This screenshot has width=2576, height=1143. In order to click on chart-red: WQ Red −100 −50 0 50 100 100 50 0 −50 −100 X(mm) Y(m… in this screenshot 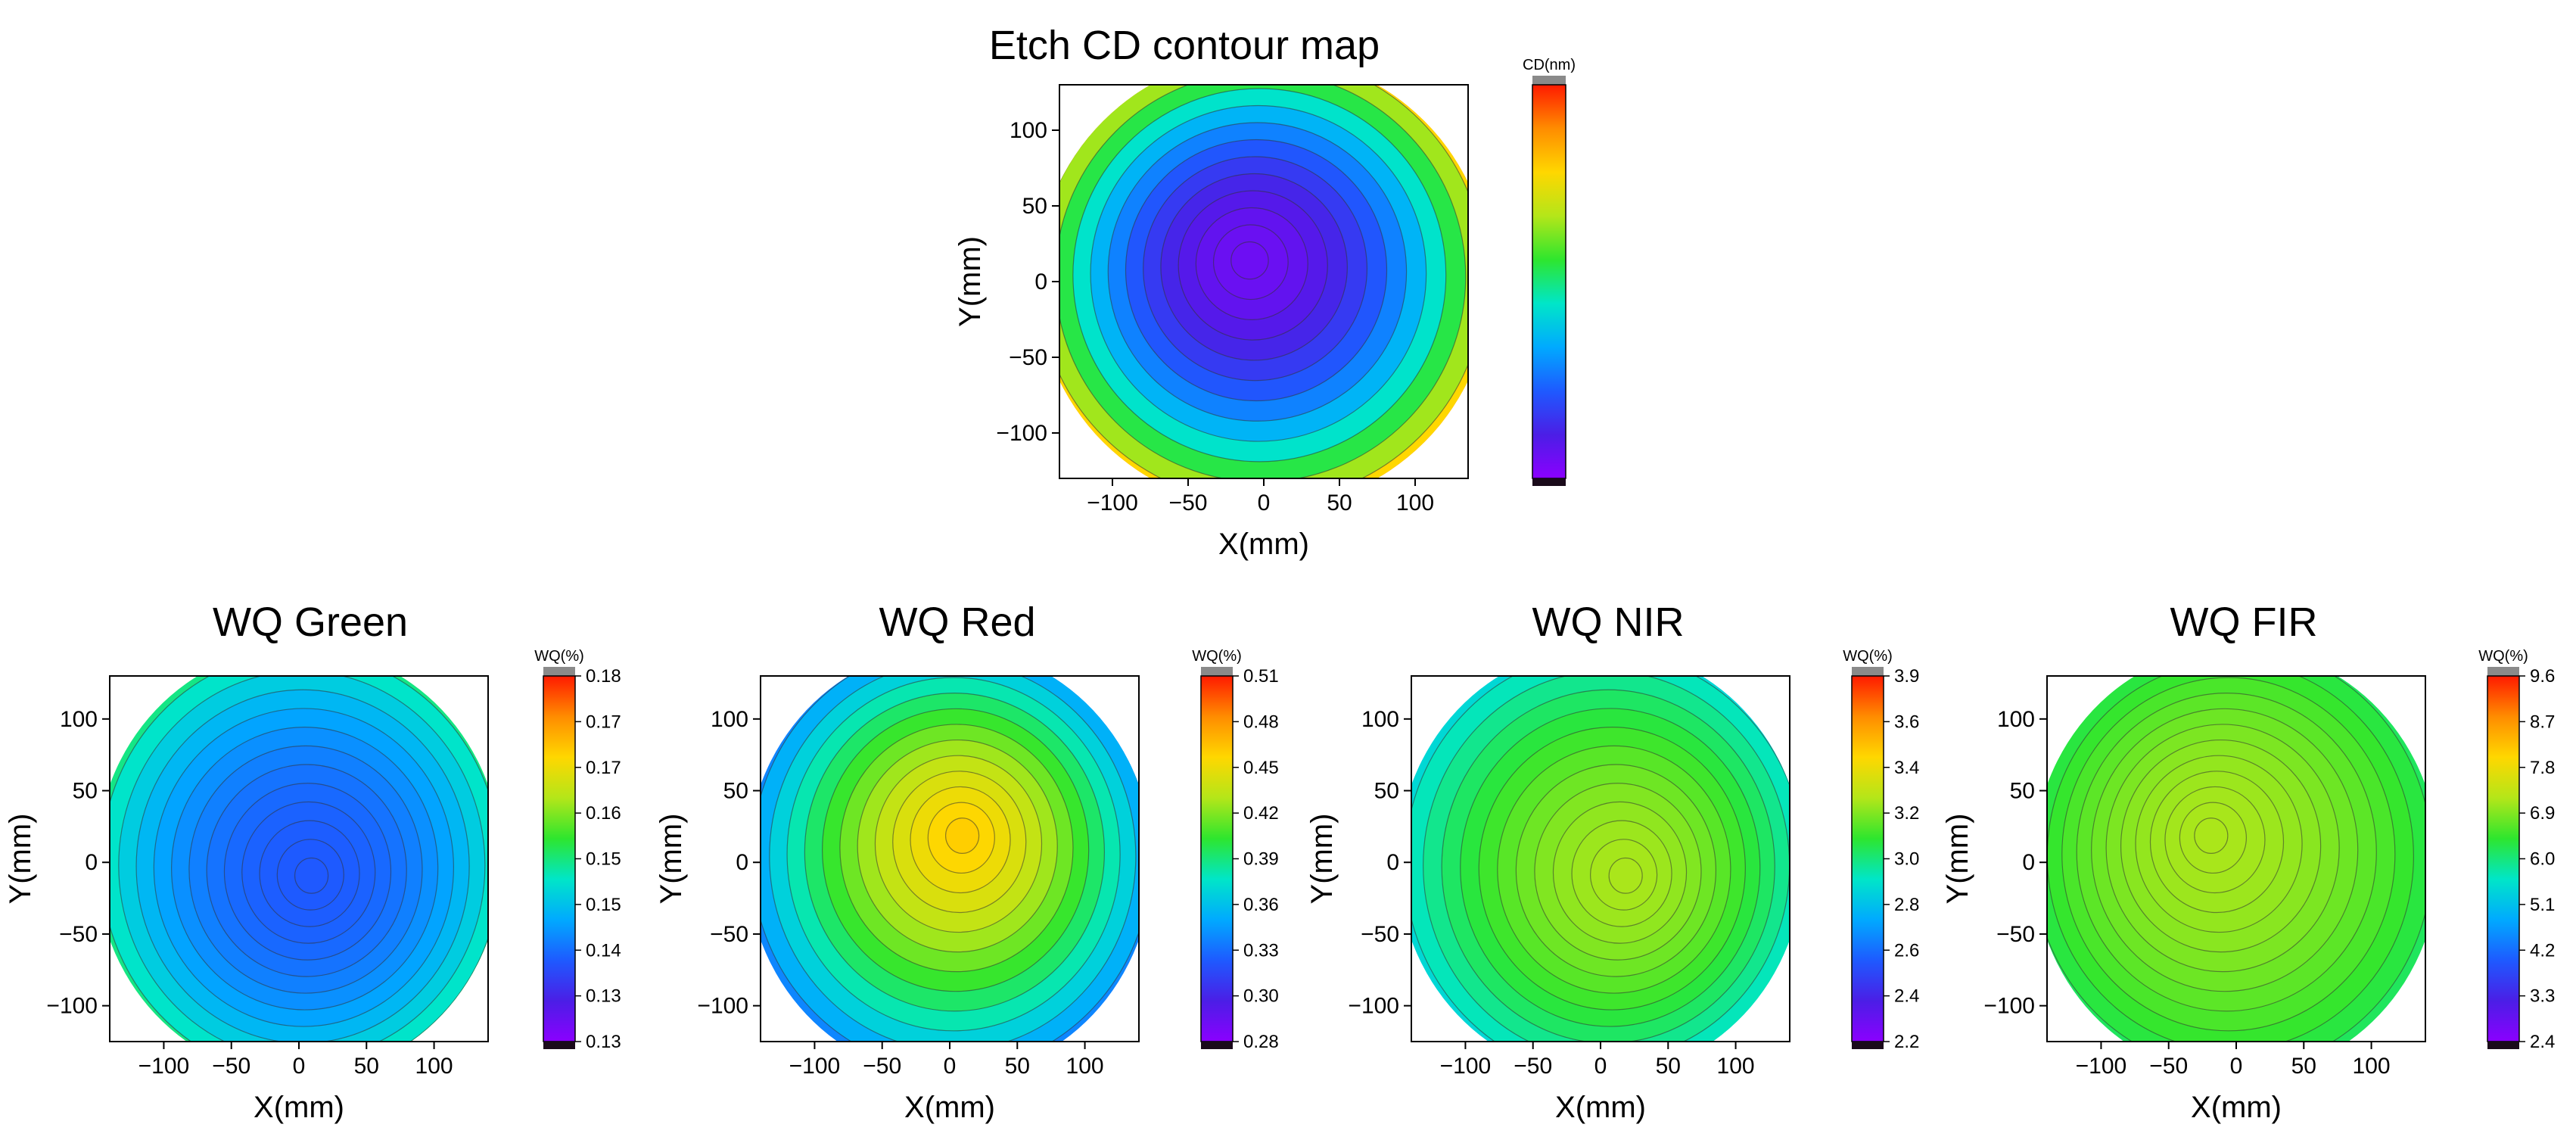, I will do `click(967, 862)`.